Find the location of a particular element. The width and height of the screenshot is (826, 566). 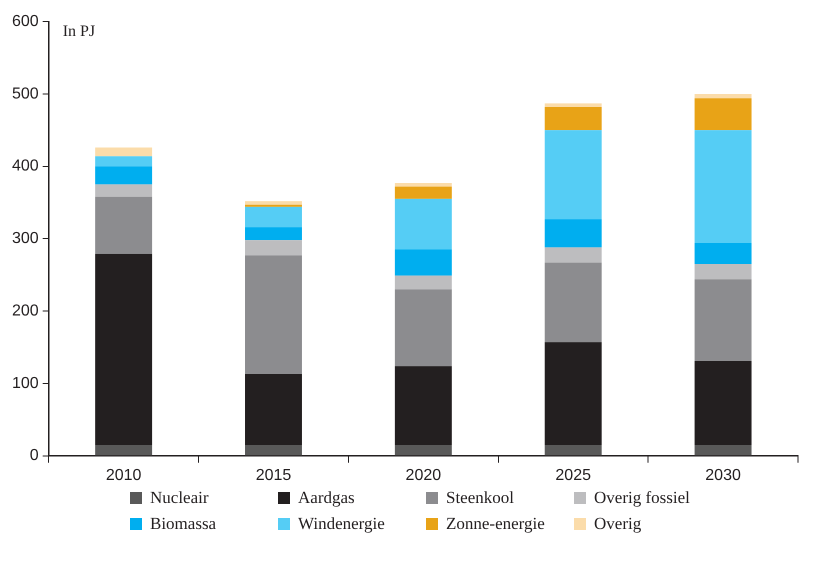

x-tick-label: 2025 is located at coordinates (573, 475).